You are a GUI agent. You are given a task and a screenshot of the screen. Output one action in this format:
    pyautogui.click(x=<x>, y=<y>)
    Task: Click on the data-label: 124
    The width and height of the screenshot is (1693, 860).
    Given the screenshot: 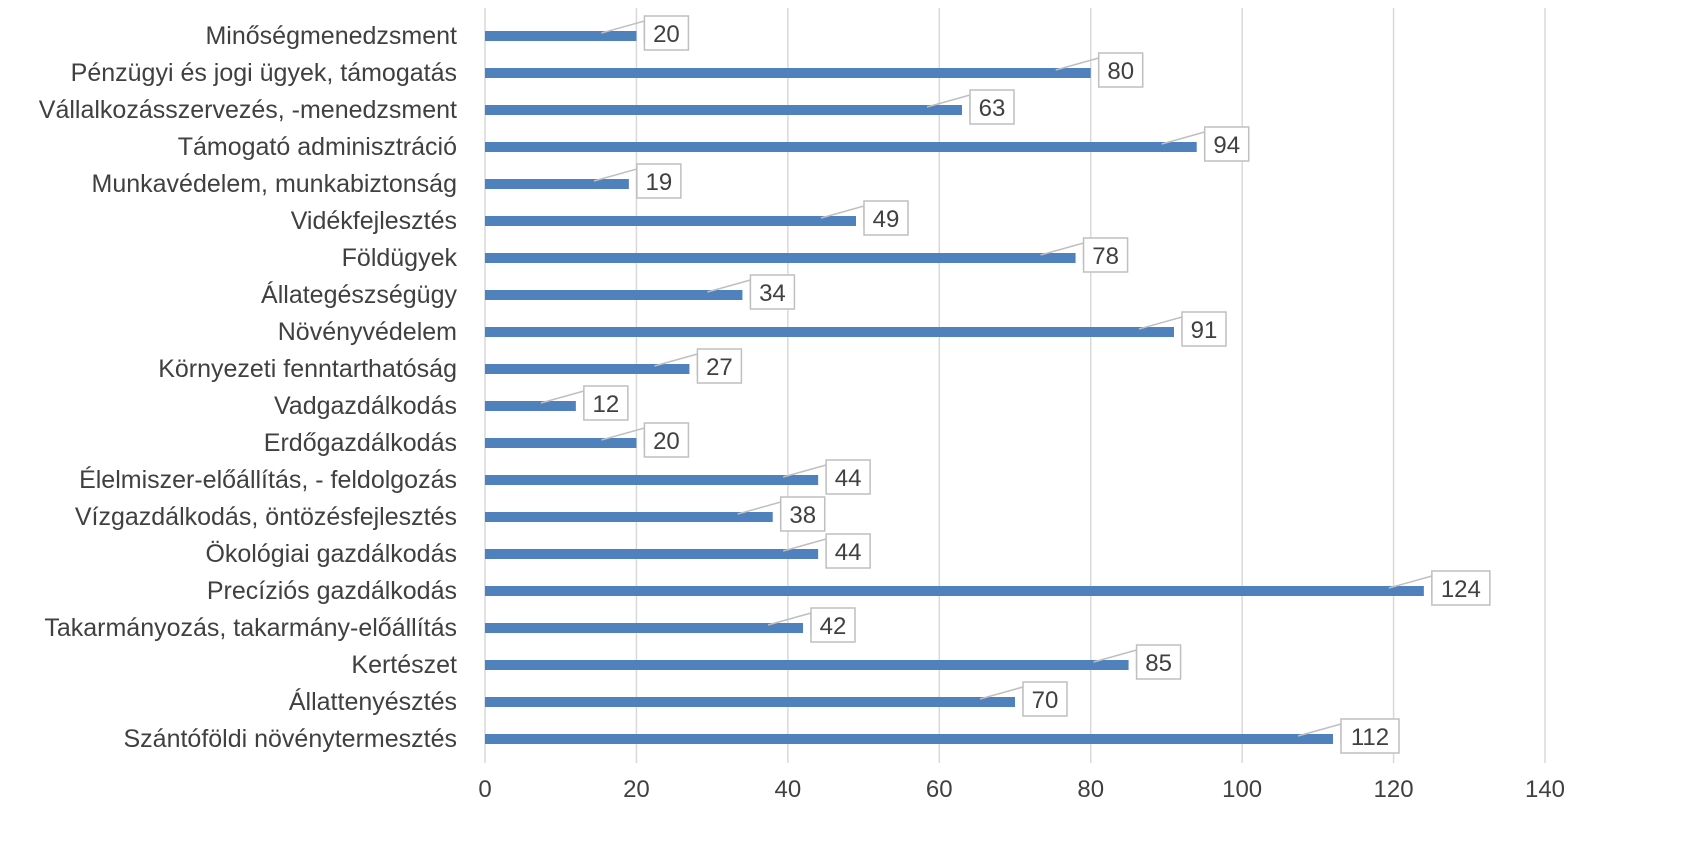 What is the action you would take?
    pyautogui.click(x=1461, y=589)
    